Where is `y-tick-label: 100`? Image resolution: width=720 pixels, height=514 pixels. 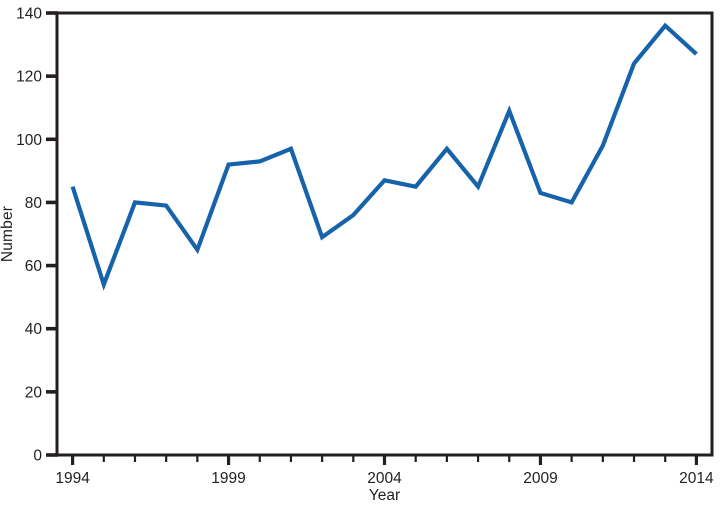
y-tick-label: 100 is located at coordinates (29, 140).